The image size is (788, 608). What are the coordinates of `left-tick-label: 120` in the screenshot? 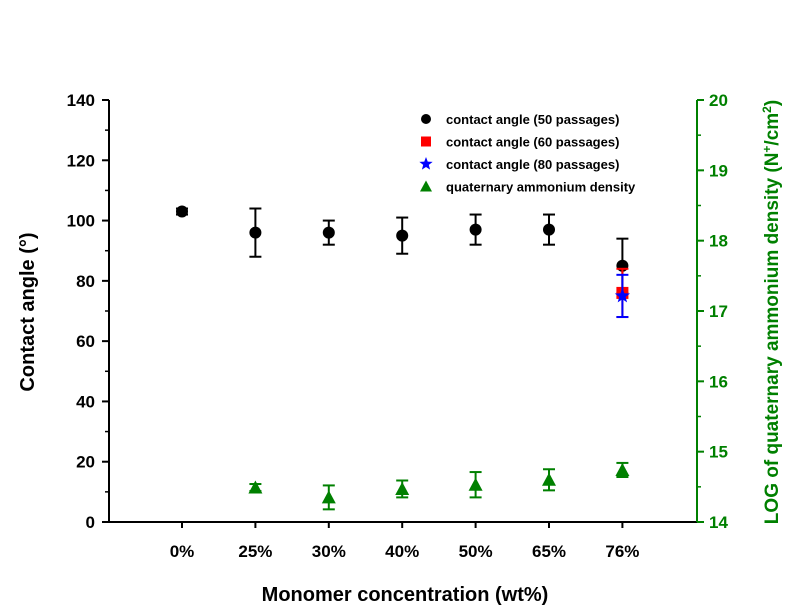 It's located at (81, 160).